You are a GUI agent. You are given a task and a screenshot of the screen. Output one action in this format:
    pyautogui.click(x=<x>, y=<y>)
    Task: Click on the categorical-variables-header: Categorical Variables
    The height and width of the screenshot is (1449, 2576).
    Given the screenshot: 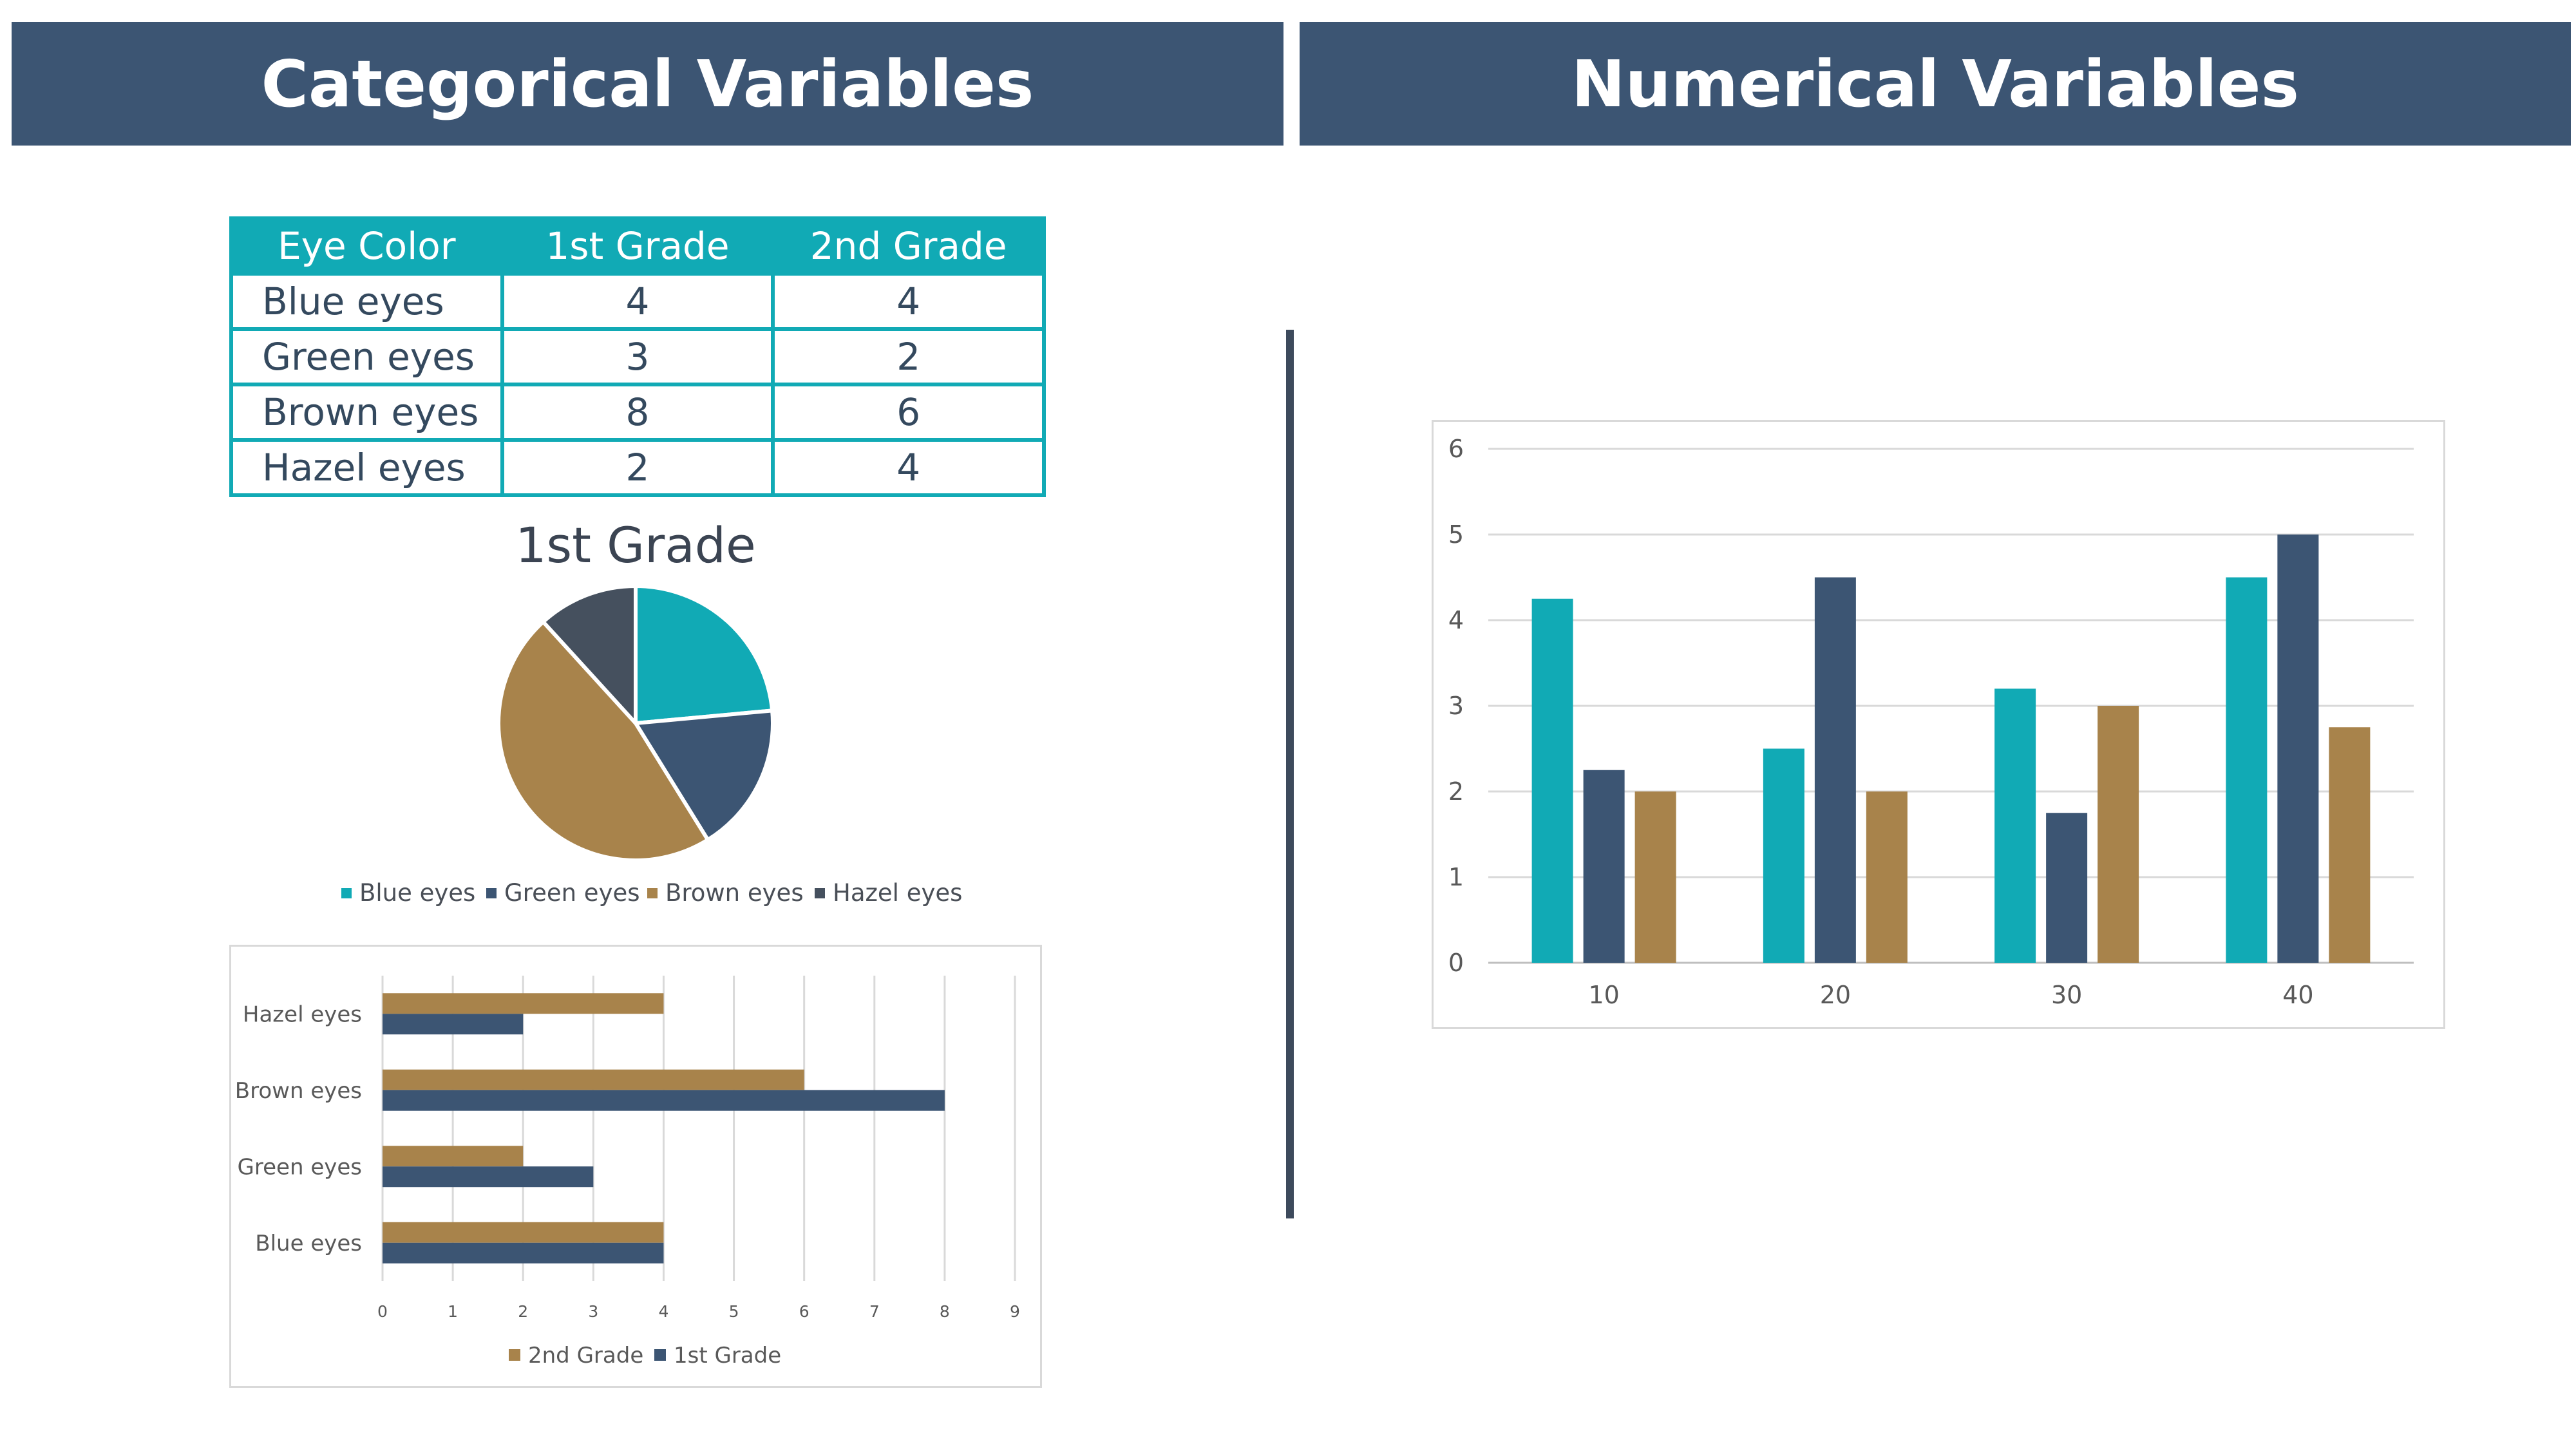 What is the action you would take?
    pyautogui.click(x=647, y=84)
    